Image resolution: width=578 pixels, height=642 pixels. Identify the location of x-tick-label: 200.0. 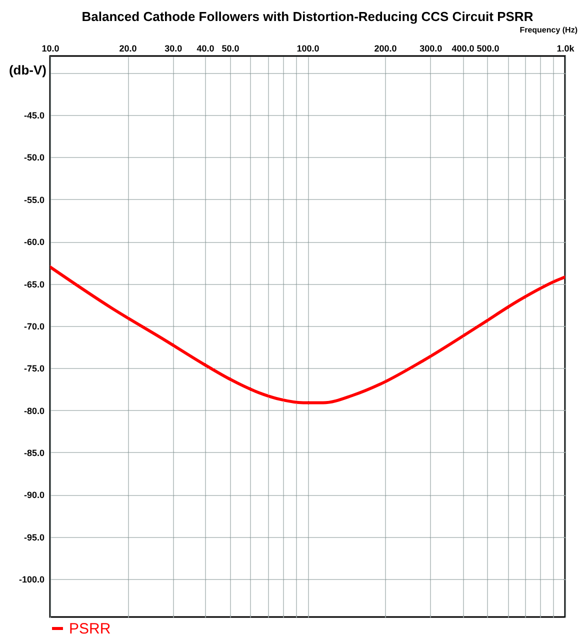
(385, 49).